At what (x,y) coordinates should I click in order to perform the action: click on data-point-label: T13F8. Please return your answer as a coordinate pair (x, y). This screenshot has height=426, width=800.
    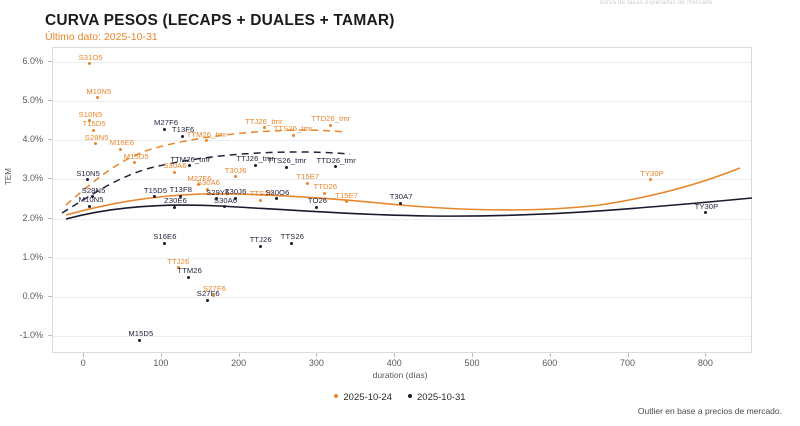
    Looking at the image, I should click on (181, 190).